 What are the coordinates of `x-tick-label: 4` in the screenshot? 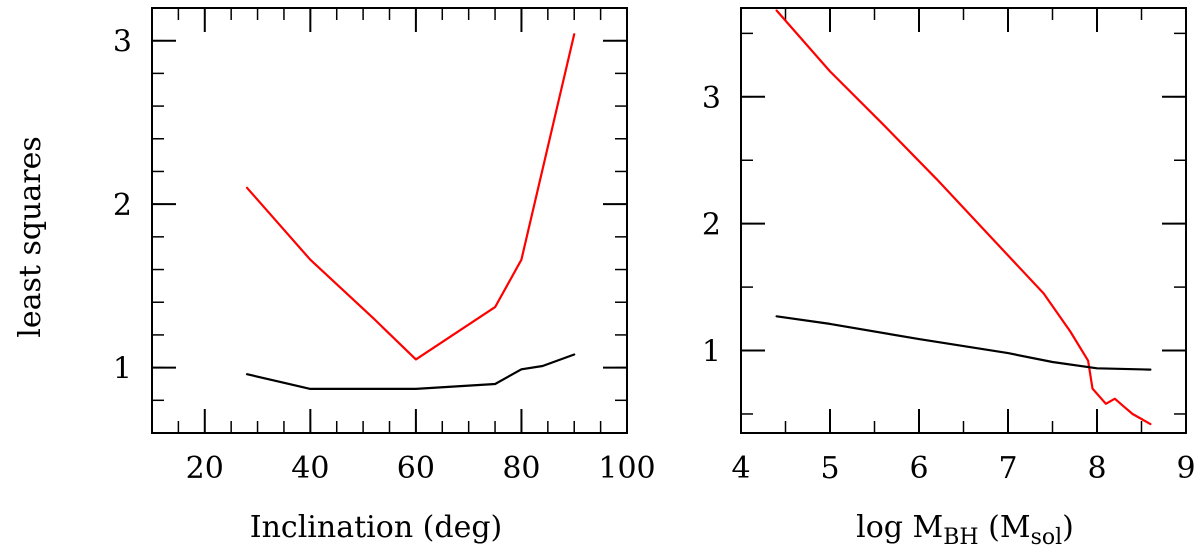 It's located at (740, 468).